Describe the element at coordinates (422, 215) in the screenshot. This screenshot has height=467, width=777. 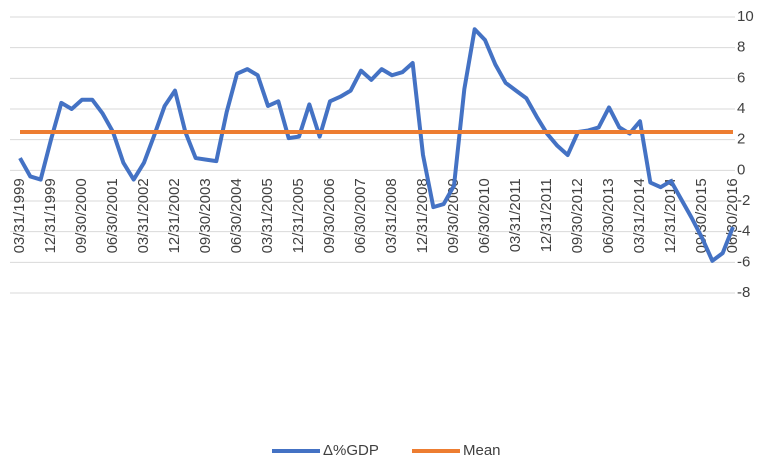
I see `x-tick-label: 12/31/2008` at that location.